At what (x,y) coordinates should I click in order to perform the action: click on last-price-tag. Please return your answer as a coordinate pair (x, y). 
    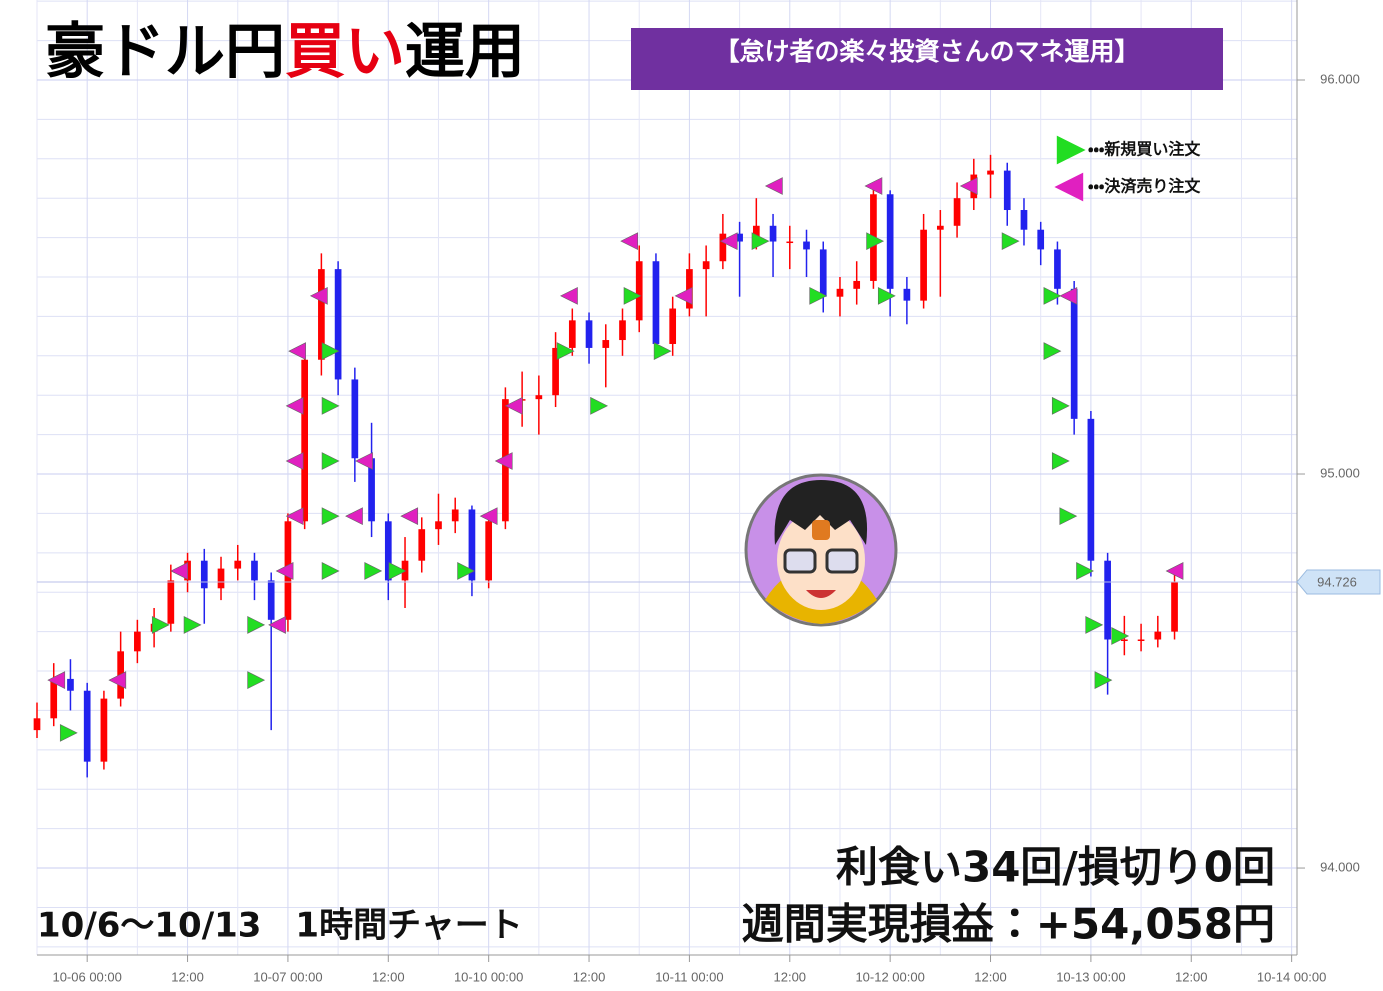
    Looking at the image, I should click on (1338, 582).